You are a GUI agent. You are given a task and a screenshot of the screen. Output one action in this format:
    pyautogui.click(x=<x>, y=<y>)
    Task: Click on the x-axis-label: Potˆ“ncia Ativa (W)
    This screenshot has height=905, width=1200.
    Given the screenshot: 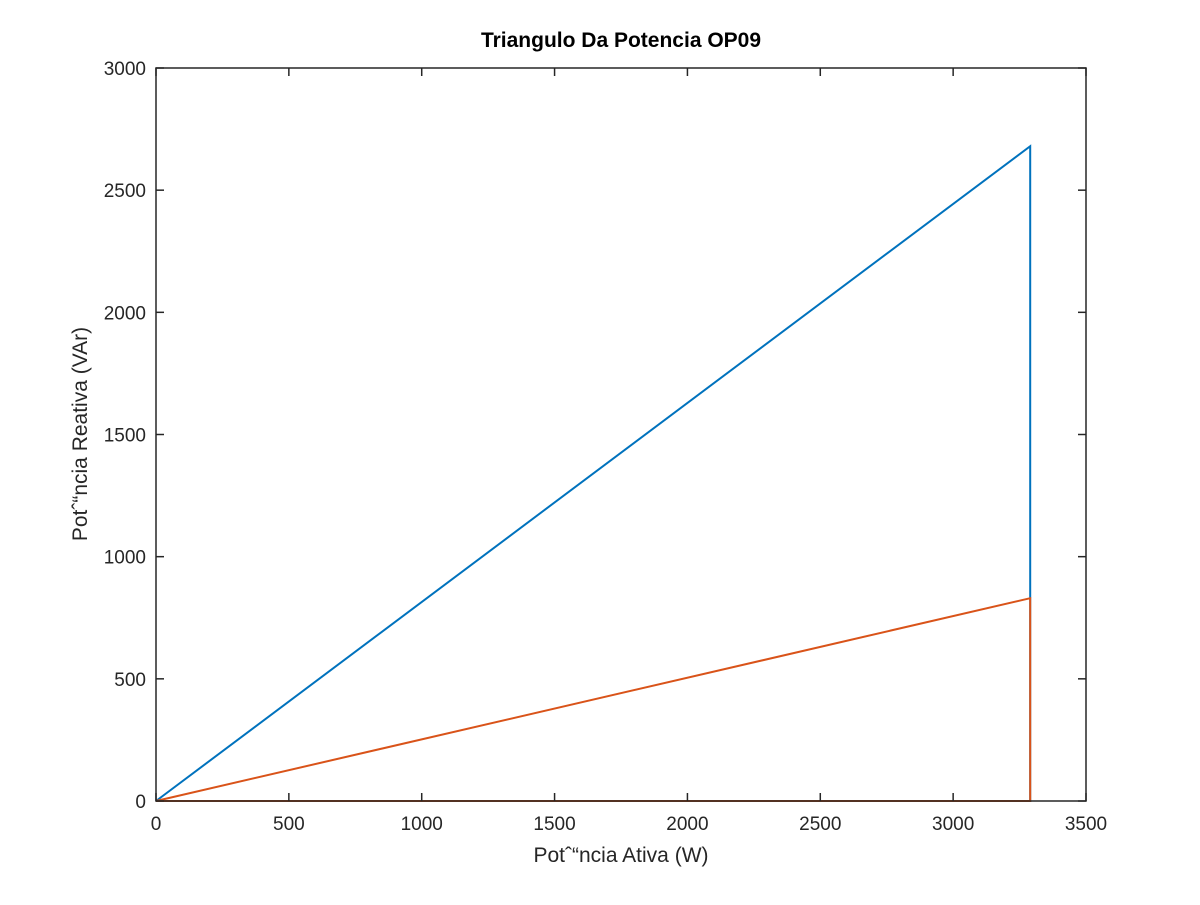 What is the action you would take?
    pyautogui.click(x=620, y=855)
    